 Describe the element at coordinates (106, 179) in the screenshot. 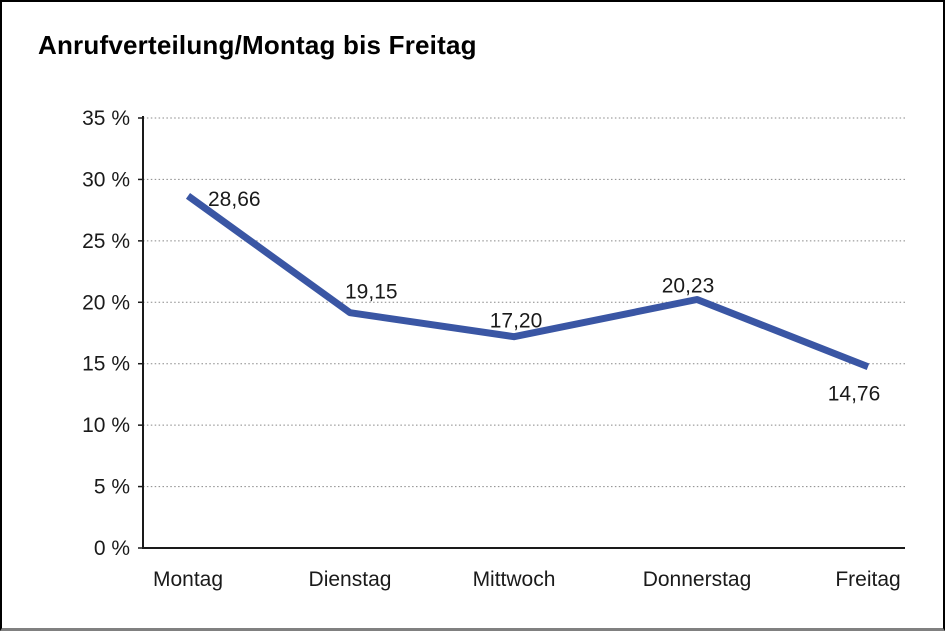

I see `y-tick-label: 30 %` at that location.